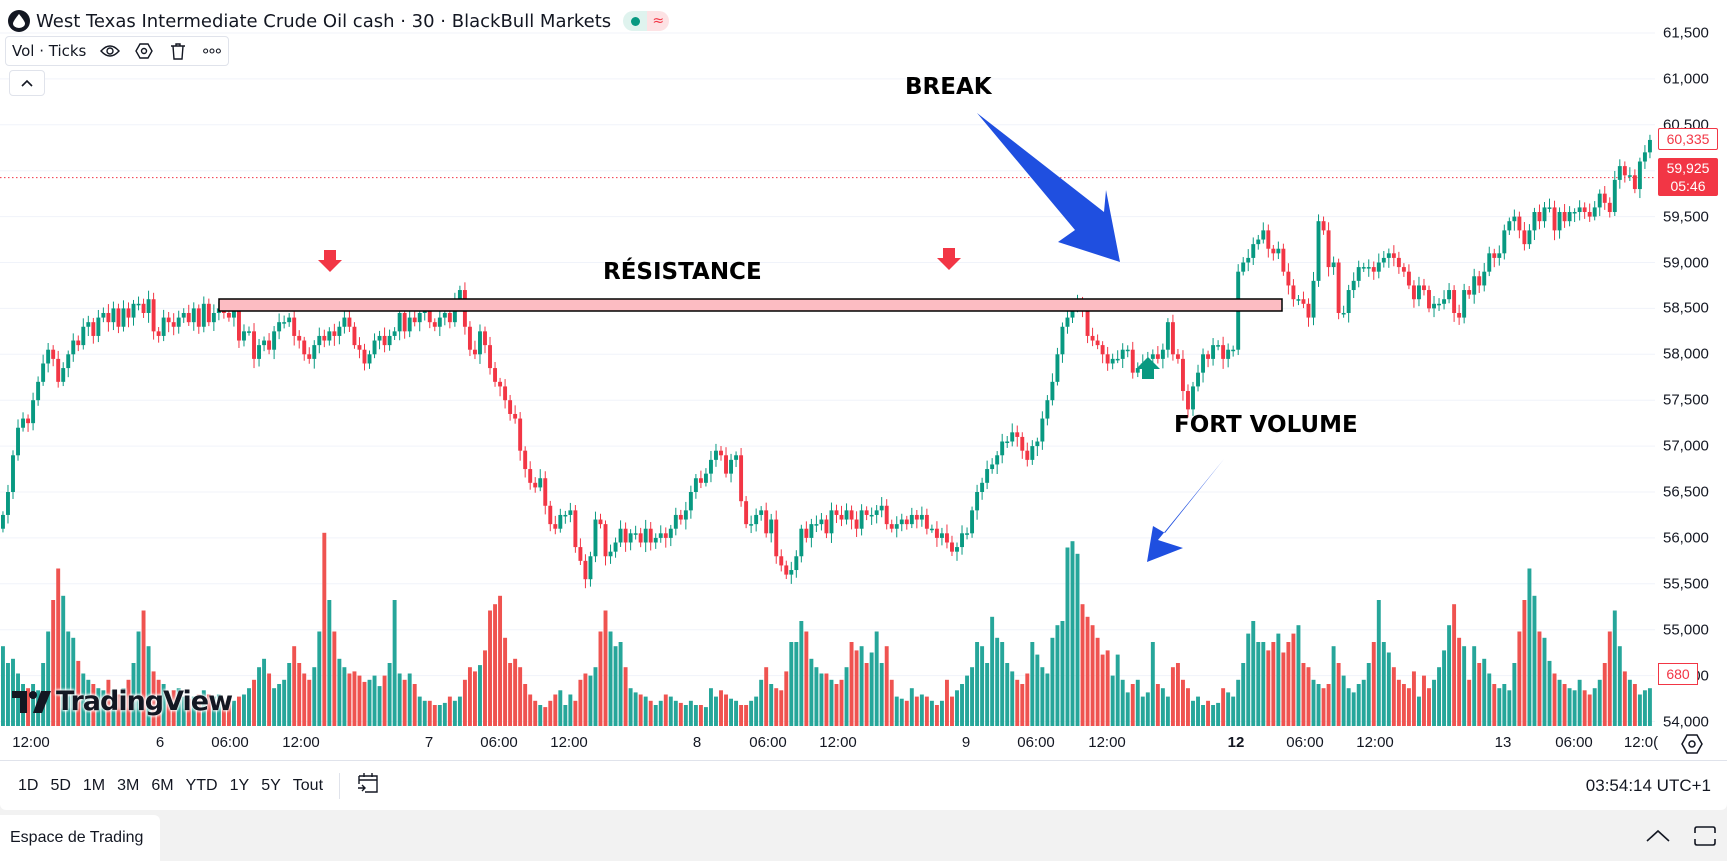 This screenshot has width=1727, height=861. What do you see at coordinates (1648, 785) in the screenshot?
I see `timezone-clock: 03:54:14 UTC+1` at bounding box center [1648, 785].